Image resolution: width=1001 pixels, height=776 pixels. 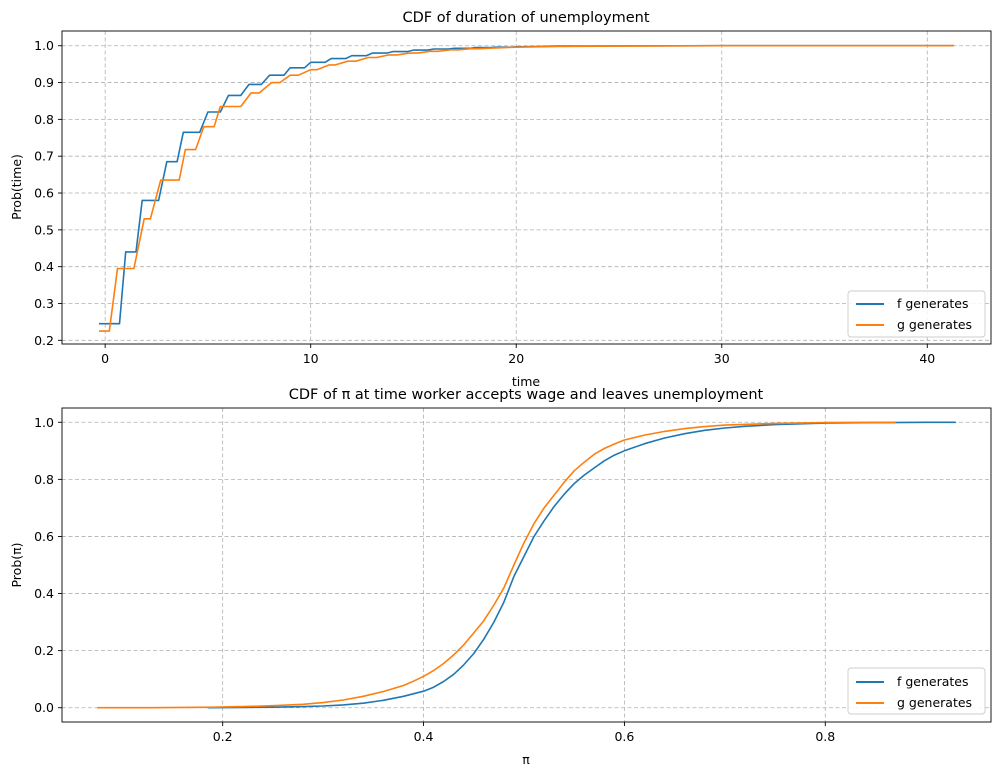 What do you see at coordinates (105, 358) in the screenshot?
I see `x-tick-label: 0` at bounding box center [105, 358].